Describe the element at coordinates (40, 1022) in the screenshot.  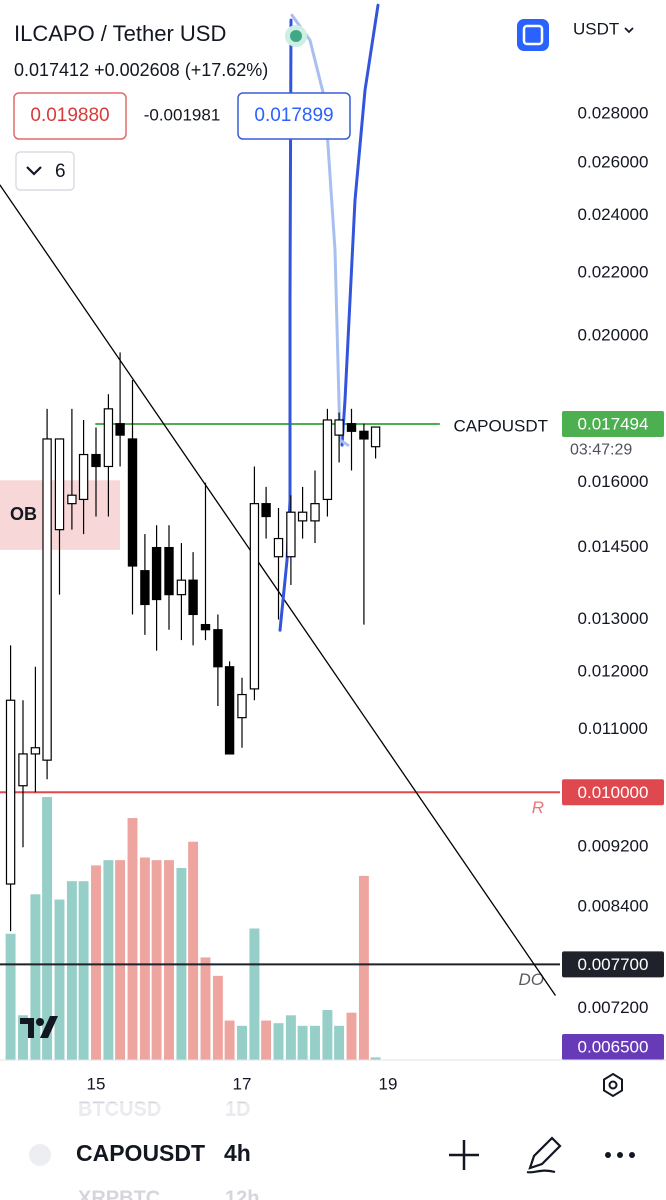
I see `logo-dot` at that location.